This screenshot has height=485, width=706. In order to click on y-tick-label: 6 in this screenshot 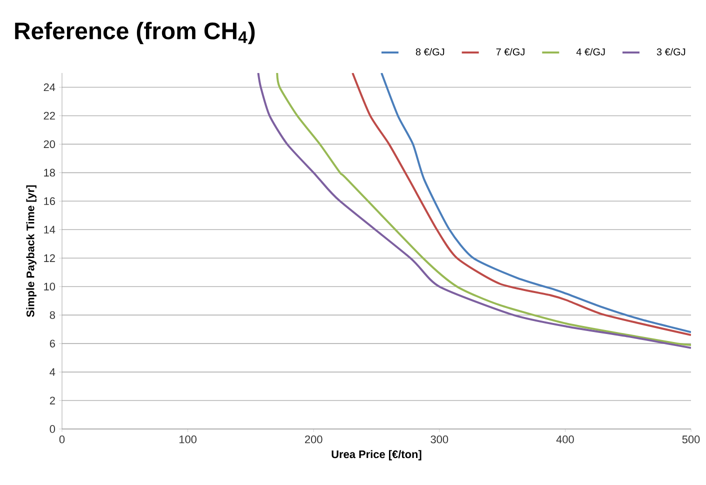, I will do `click(52, 344)`.